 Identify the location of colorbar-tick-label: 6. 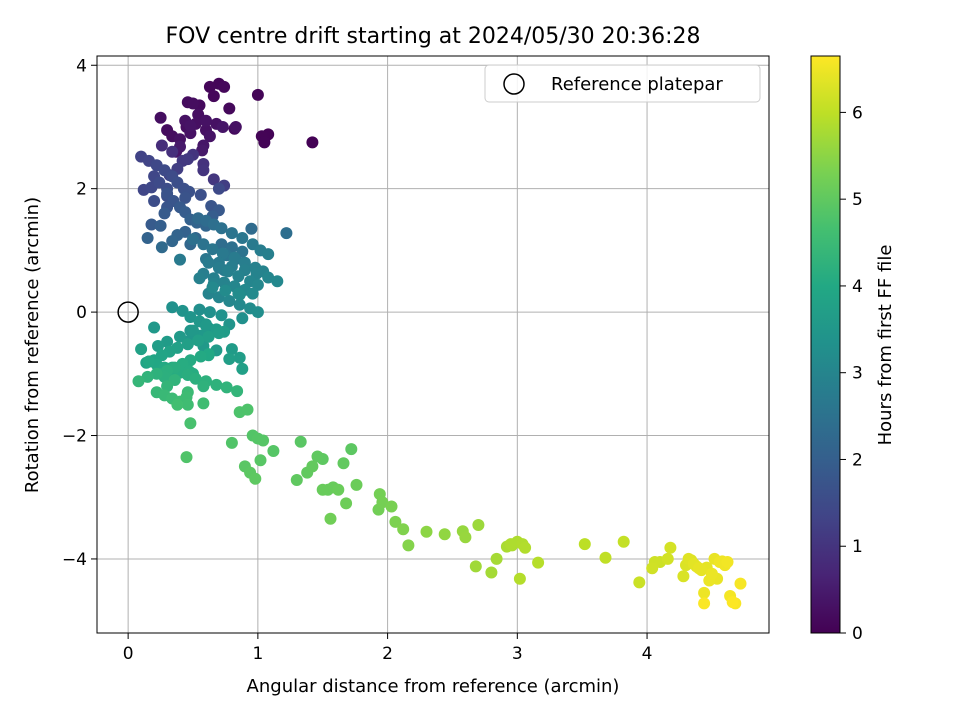
(857, 113).